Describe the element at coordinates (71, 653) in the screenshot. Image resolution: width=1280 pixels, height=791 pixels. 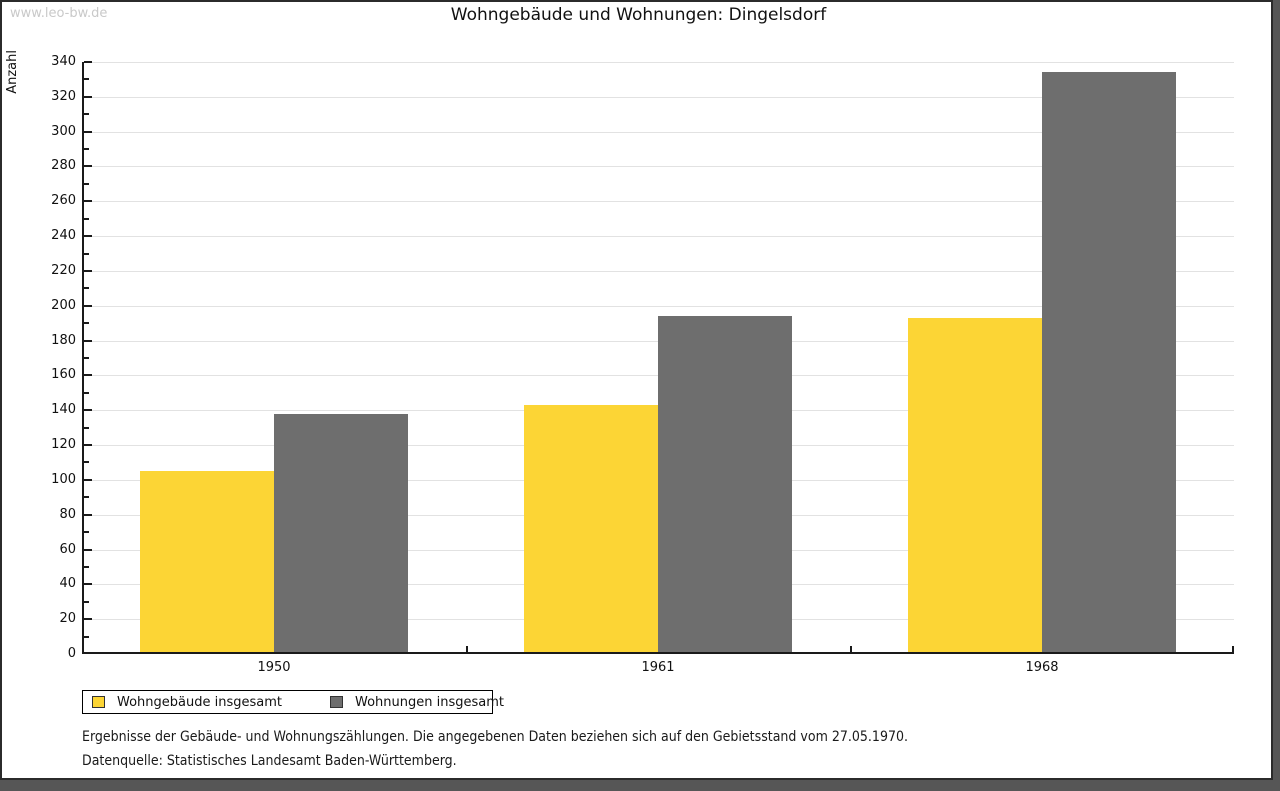
I see `y-tick-label-0: 0` at that location.